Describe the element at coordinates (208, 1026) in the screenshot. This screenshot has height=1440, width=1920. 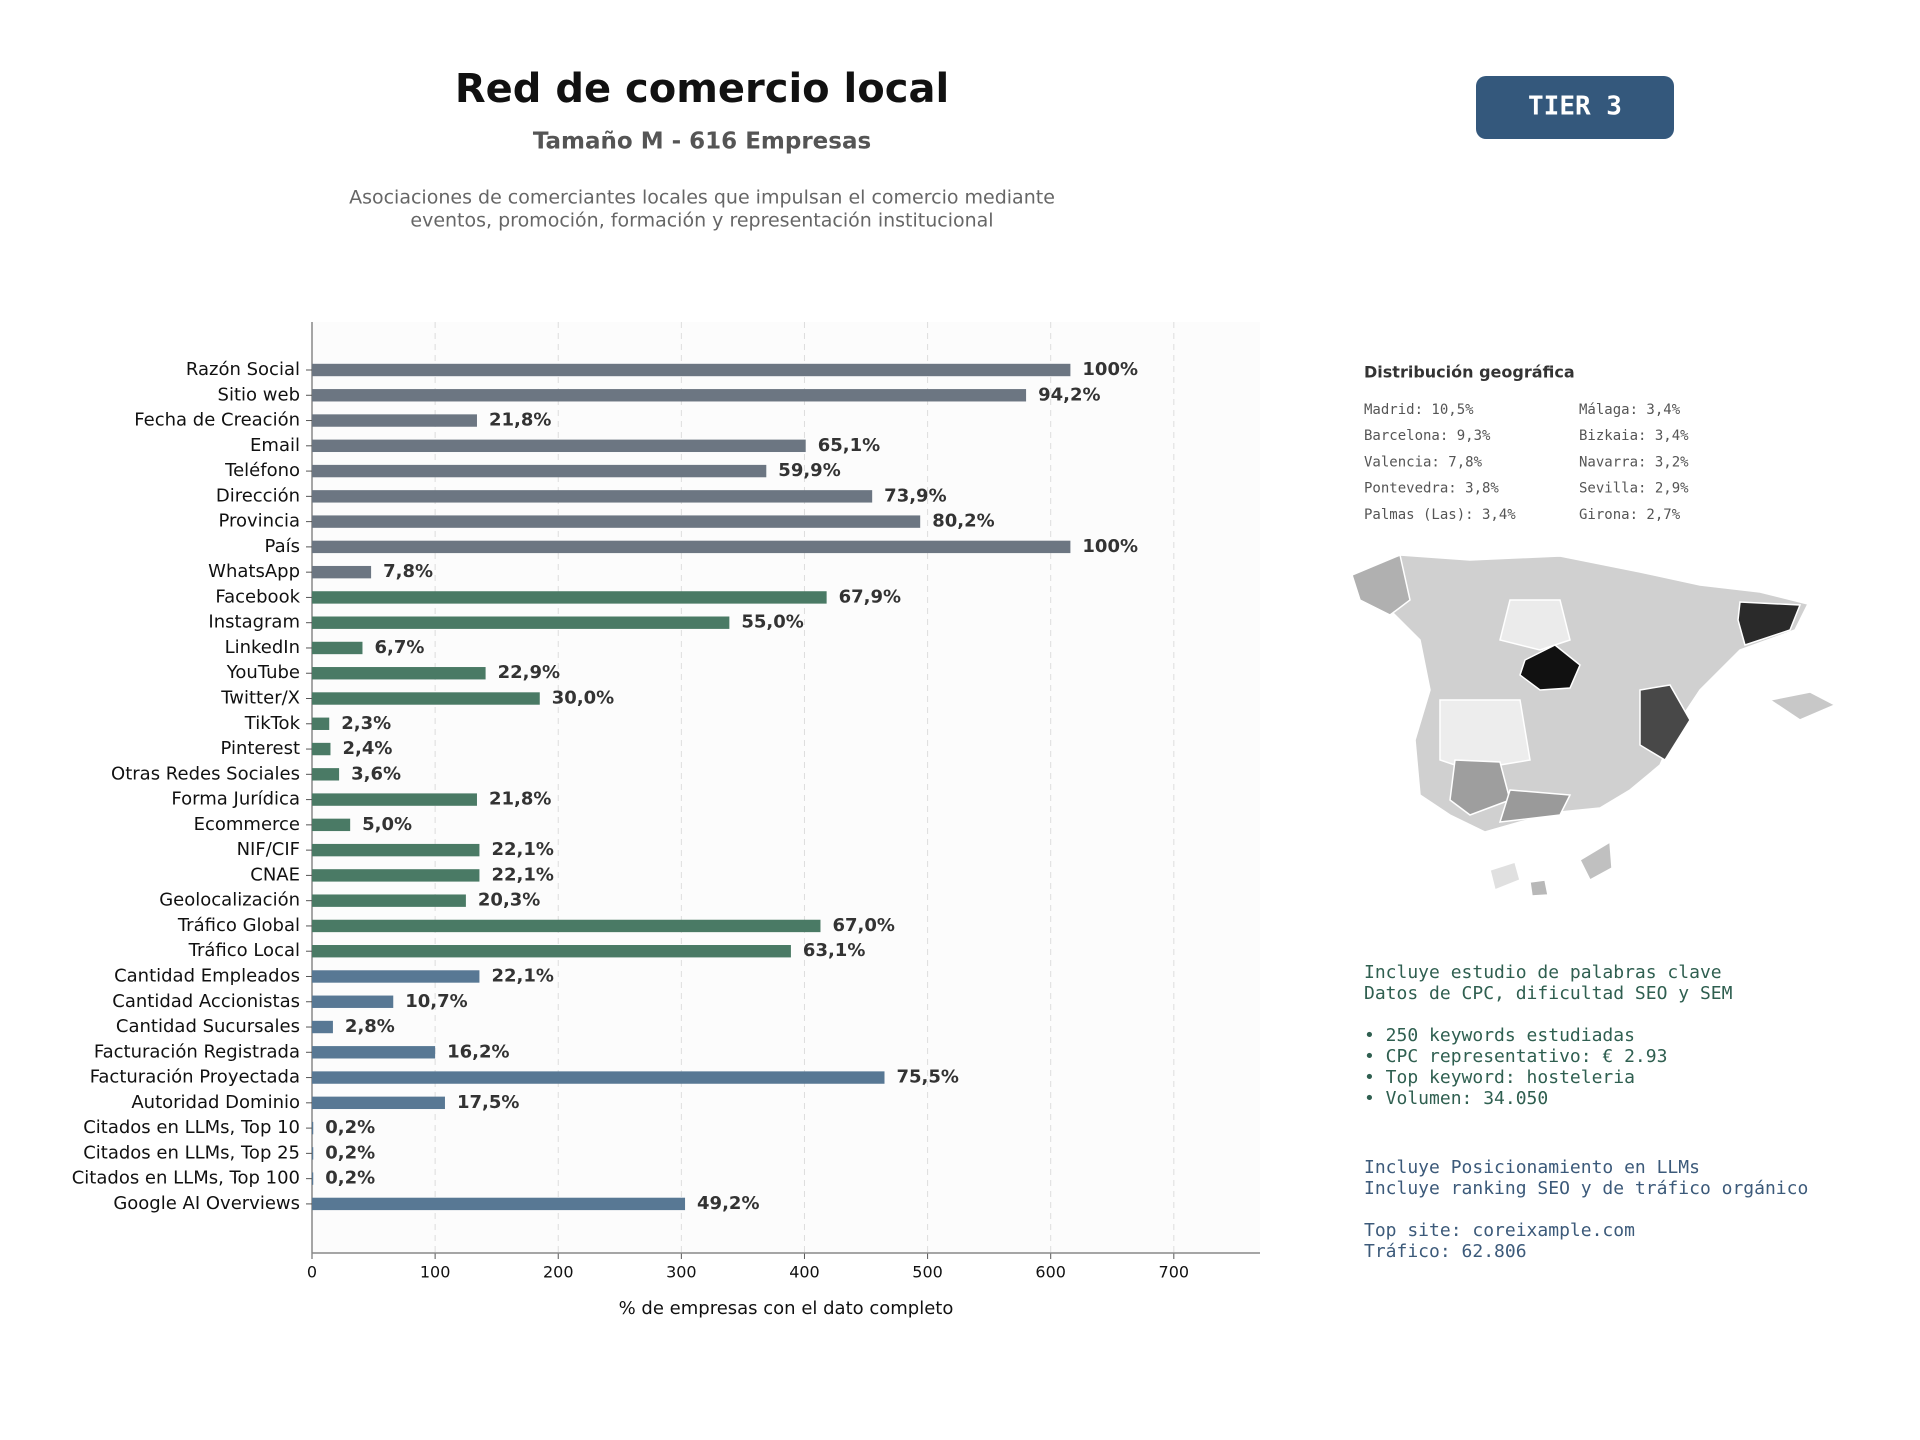
I see `y-tick-label: Cantidad Sucursales` at that location.